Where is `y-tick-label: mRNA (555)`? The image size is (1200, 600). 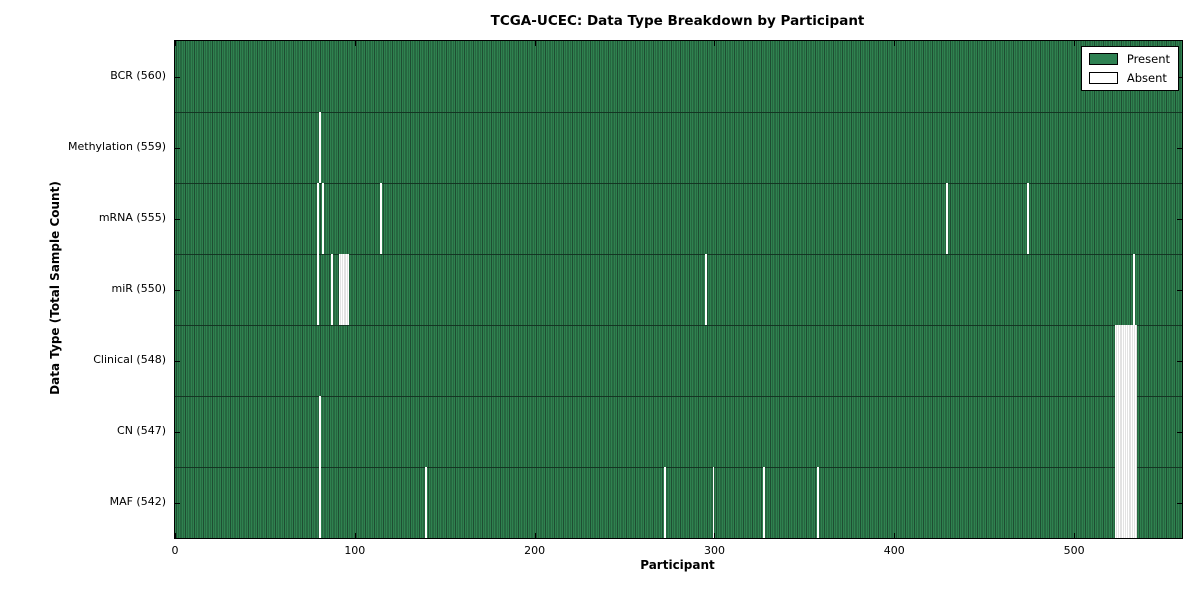 y-tick-label: mRNA (555) is located at coordinates (132, 217).